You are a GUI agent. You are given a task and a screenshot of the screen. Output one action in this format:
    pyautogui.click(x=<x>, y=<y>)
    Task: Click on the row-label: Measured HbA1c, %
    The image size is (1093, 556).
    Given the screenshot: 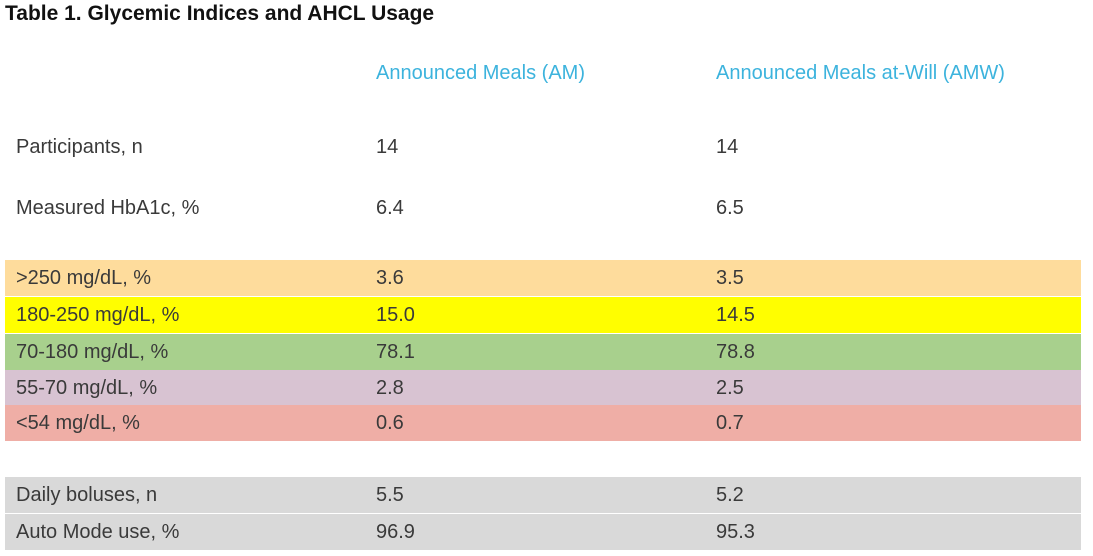 What is the action you would take?
    pyautogui.click(x=108, y=208)
    